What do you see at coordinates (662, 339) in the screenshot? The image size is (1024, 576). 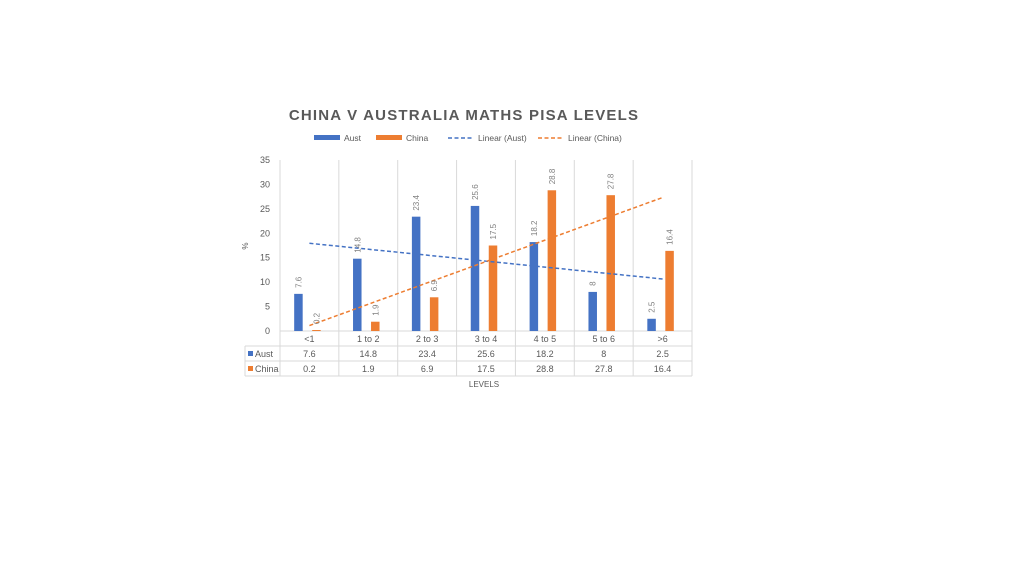 I see `x-tick-label: >6` at bounding box center [662, 339].